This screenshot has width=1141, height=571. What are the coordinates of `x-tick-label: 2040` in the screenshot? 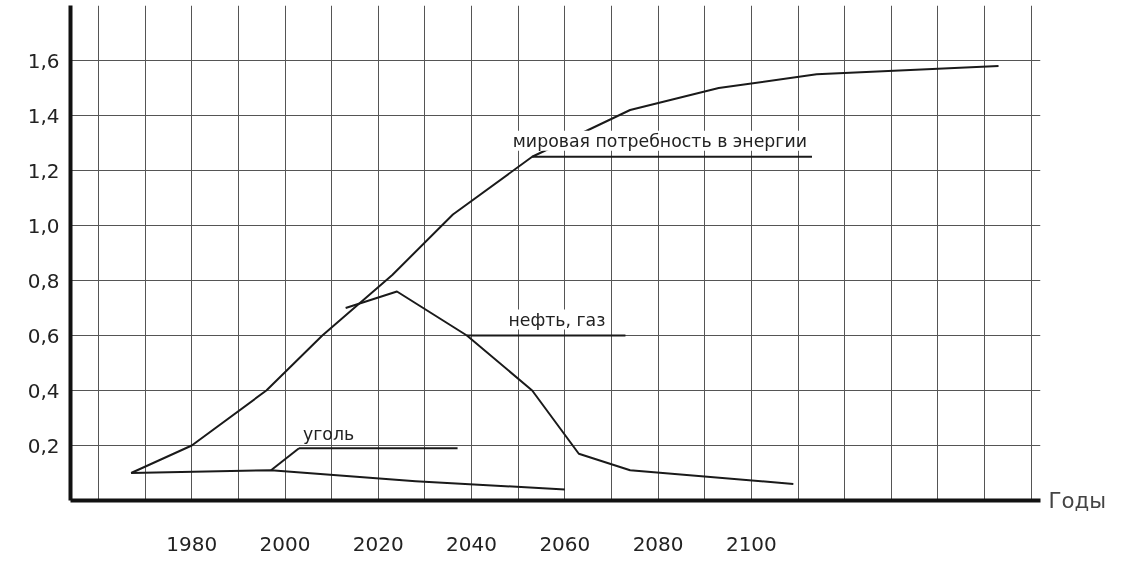 It's located at (472, 543).